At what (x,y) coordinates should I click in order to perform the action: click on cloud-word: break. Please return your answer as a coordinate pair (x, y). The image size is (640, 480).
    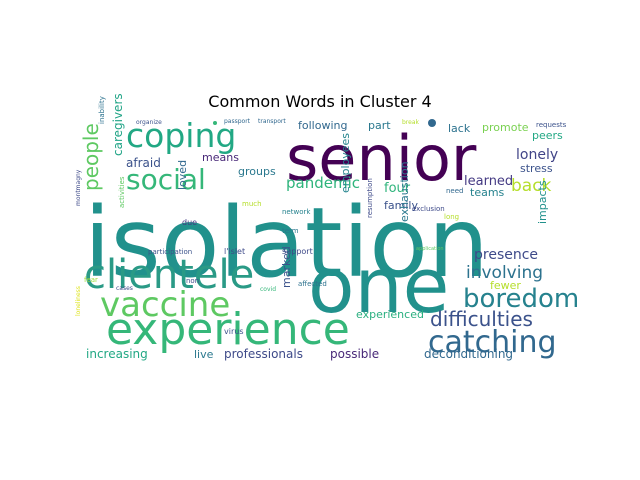
    Looking at the image, I should click on (411, 122).